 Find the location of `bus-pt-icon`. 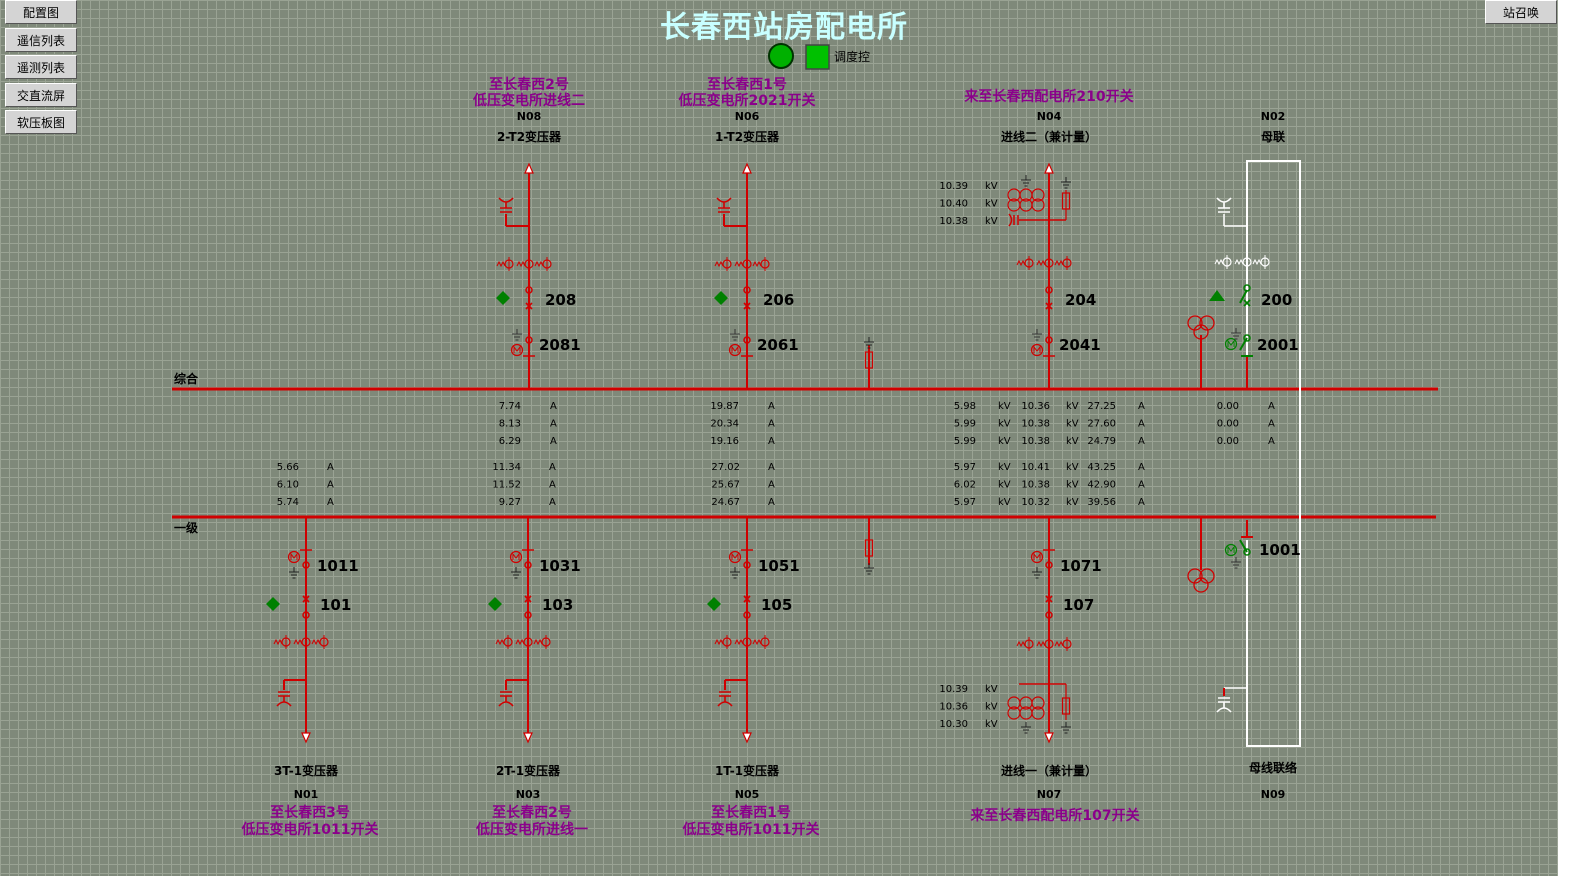

bus-pt-icon is located at coordinates (1201, 580).